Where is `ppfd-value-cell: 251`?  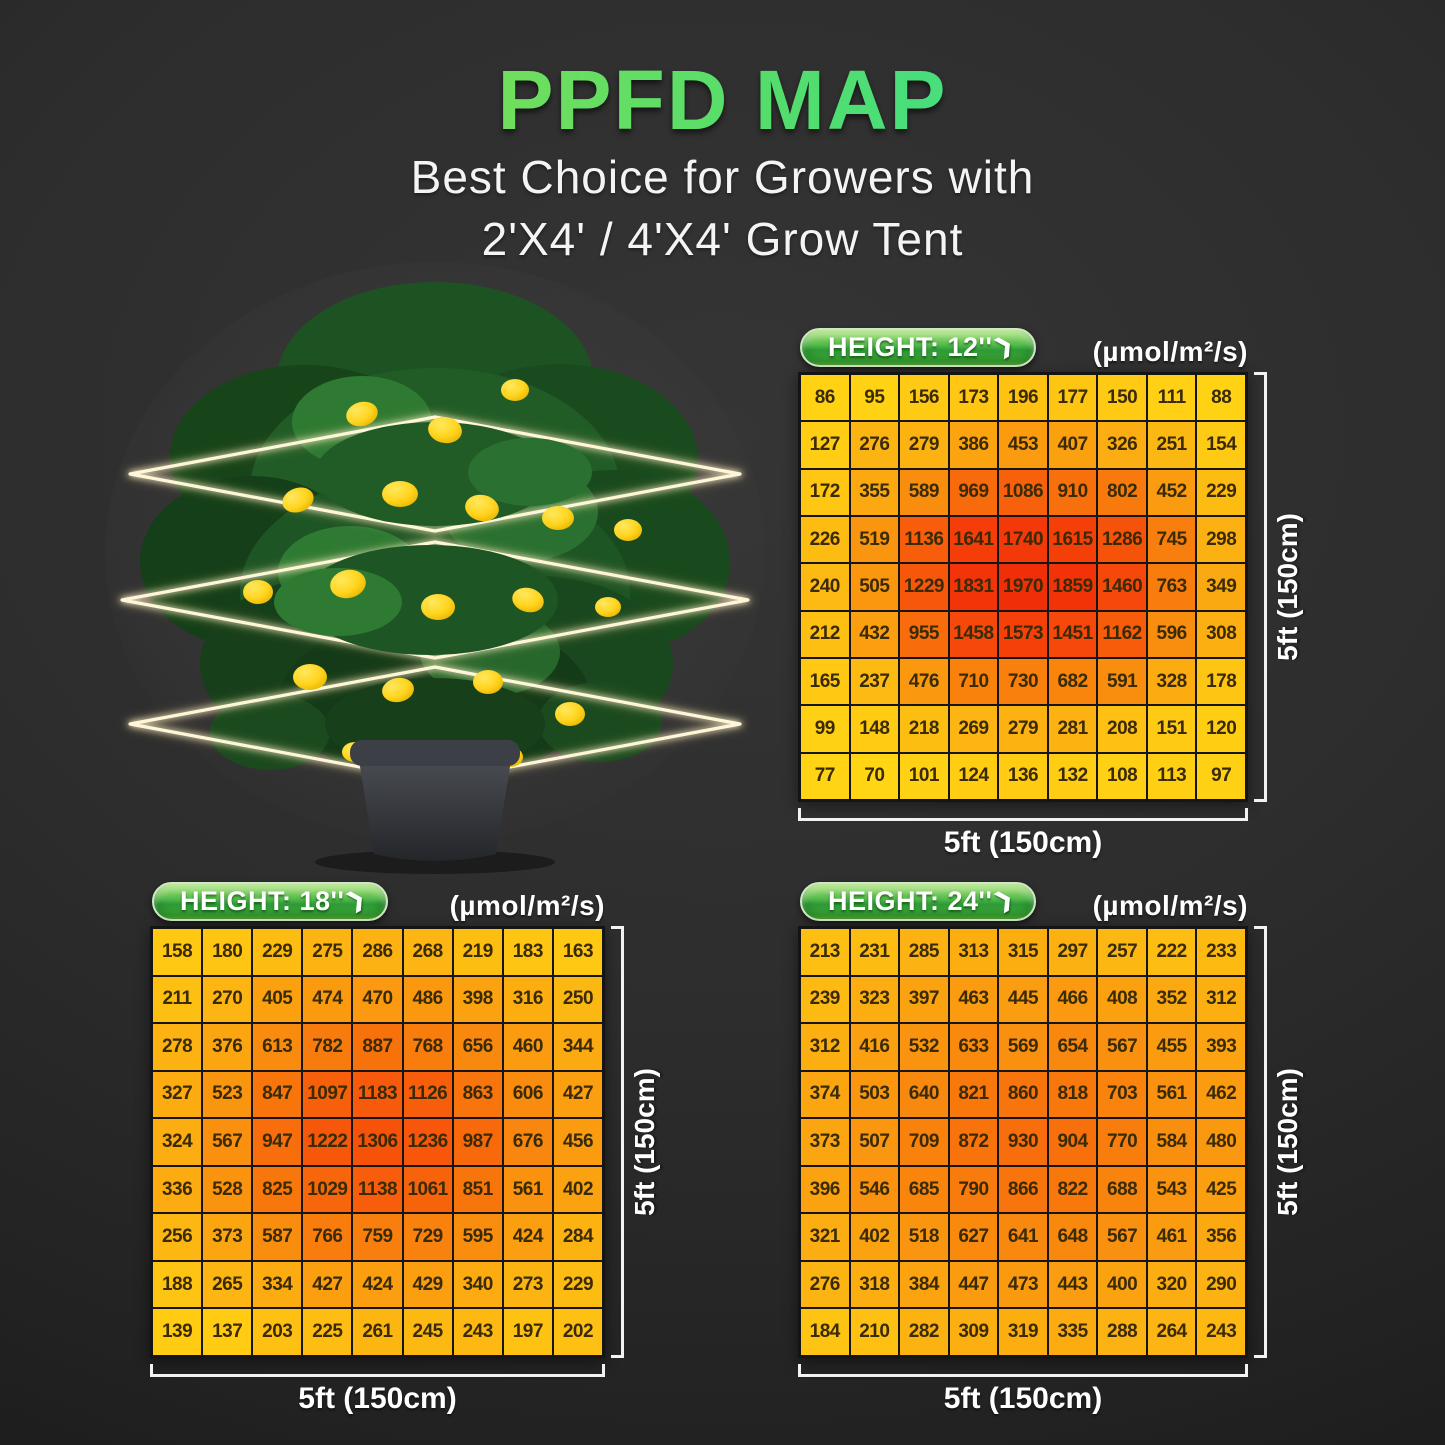 ppfd-value-cell: 251 is located at coordinates (1171, 445).